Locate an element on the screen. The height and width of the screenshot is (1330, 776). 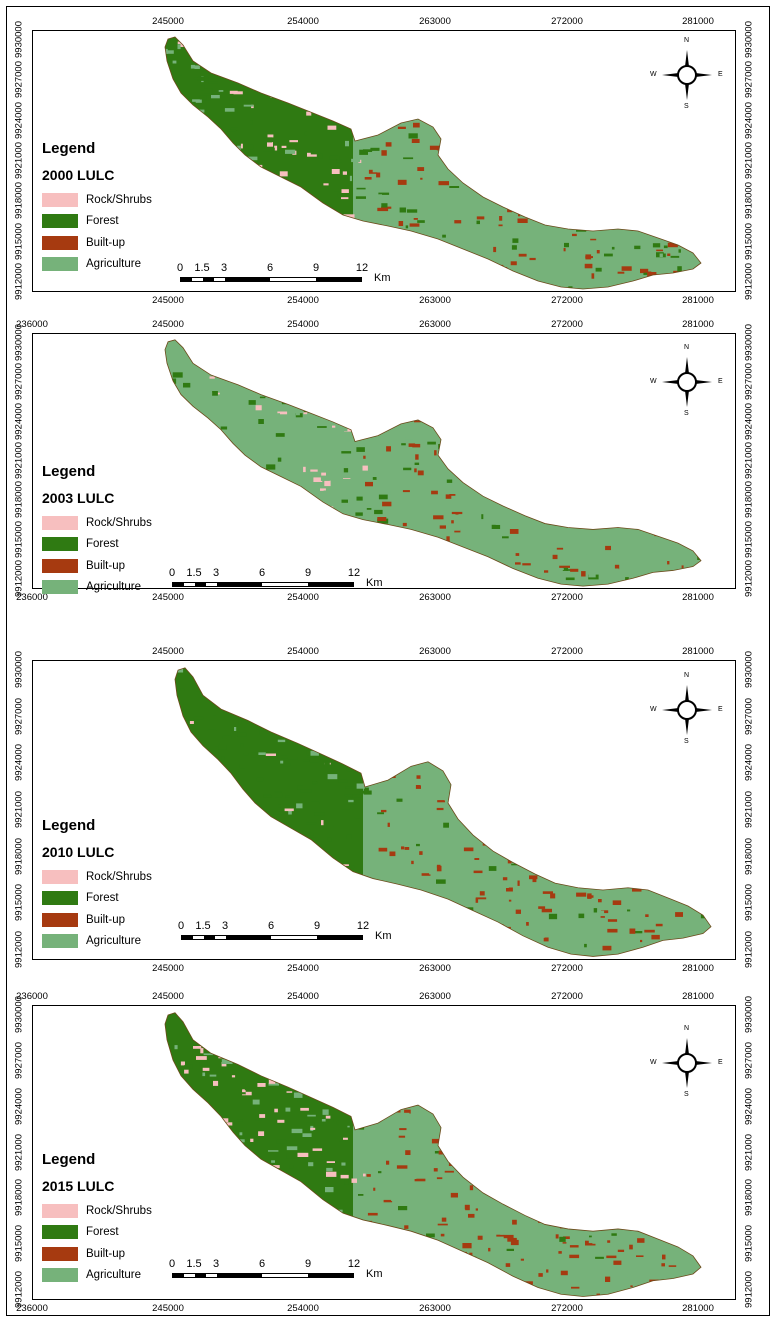
scale-label: 6 is located at coordinates (262, 573).